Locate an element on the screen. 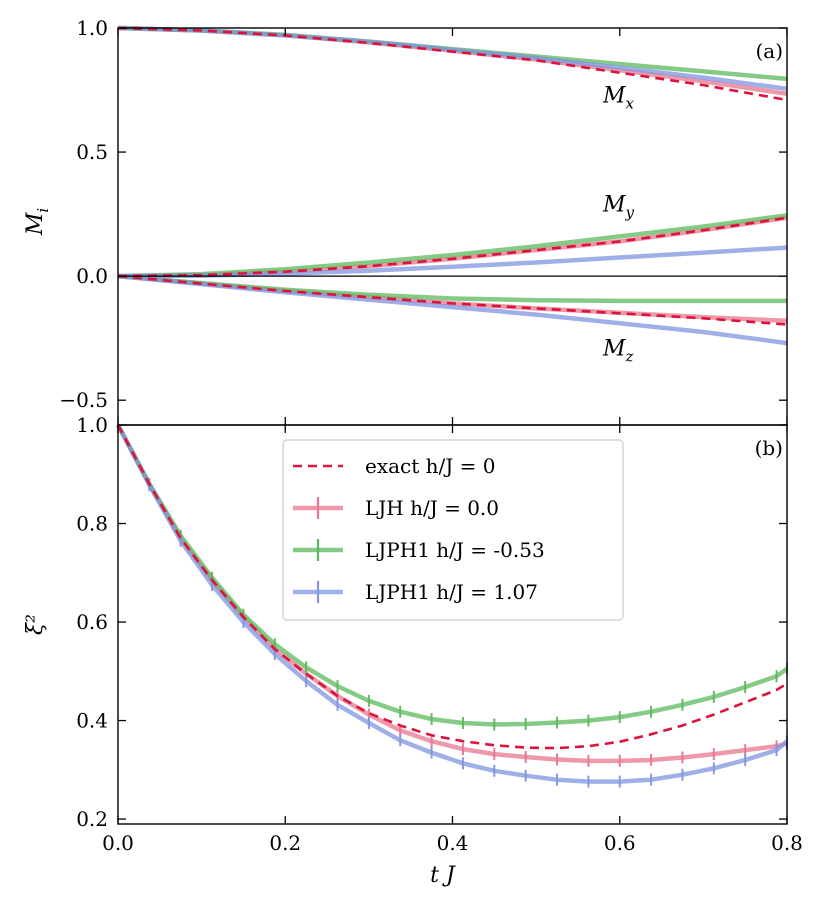 This screenshot has width=822, height=911. panel-b-label: (b) is located at coordinates (769, 448).